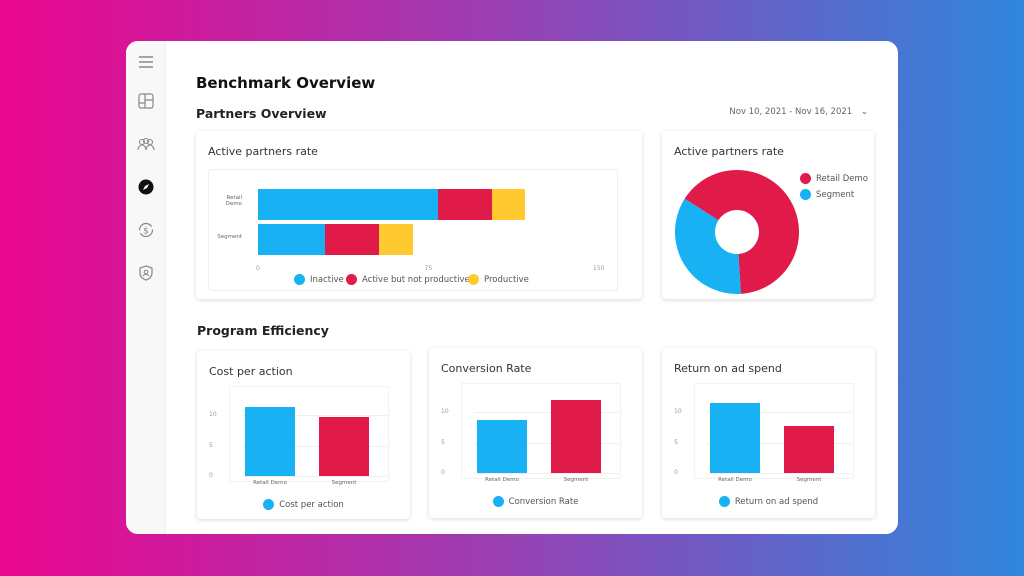 This screenshot has height=576, width=1024. What do you see at coordinates (258, 268) in the screenshot?
I see `x-tick-label: 0` at bounding box center [258, 268].